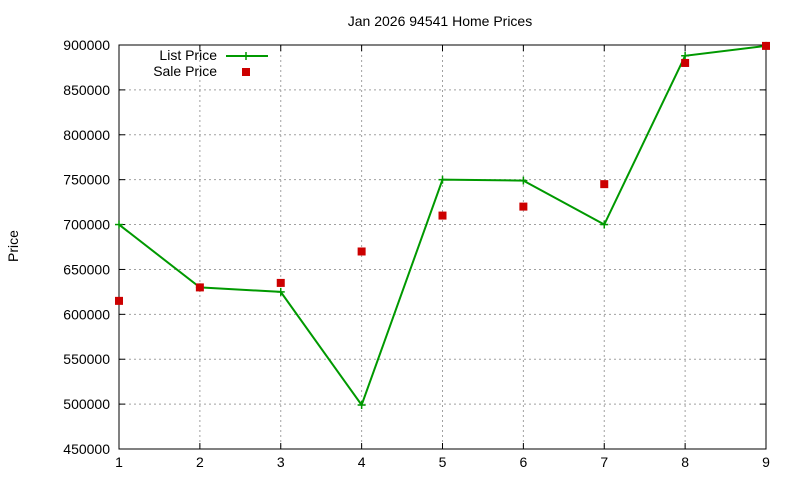  I want to click on y-tick-label: 600000, so click(86, 314).